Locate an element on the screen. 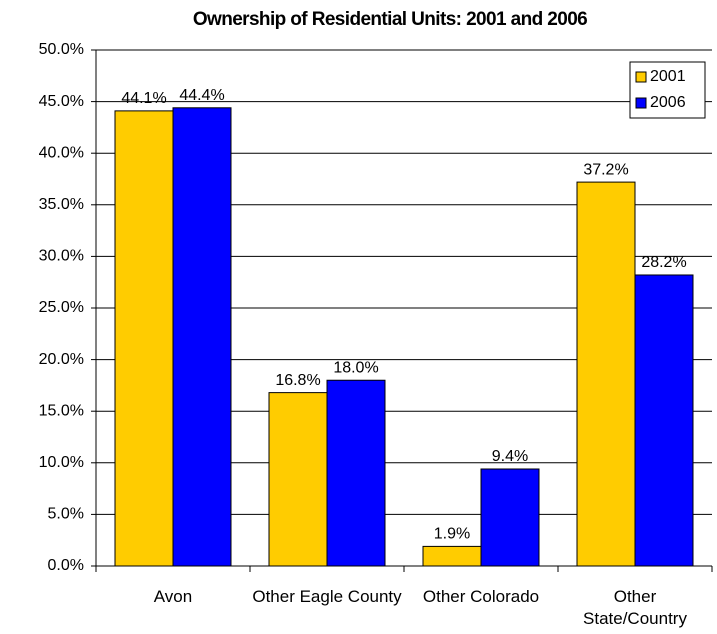 The height and width of the screenshot is (634, 717). data-label: 44.1% is located at coordinates (143, 98).